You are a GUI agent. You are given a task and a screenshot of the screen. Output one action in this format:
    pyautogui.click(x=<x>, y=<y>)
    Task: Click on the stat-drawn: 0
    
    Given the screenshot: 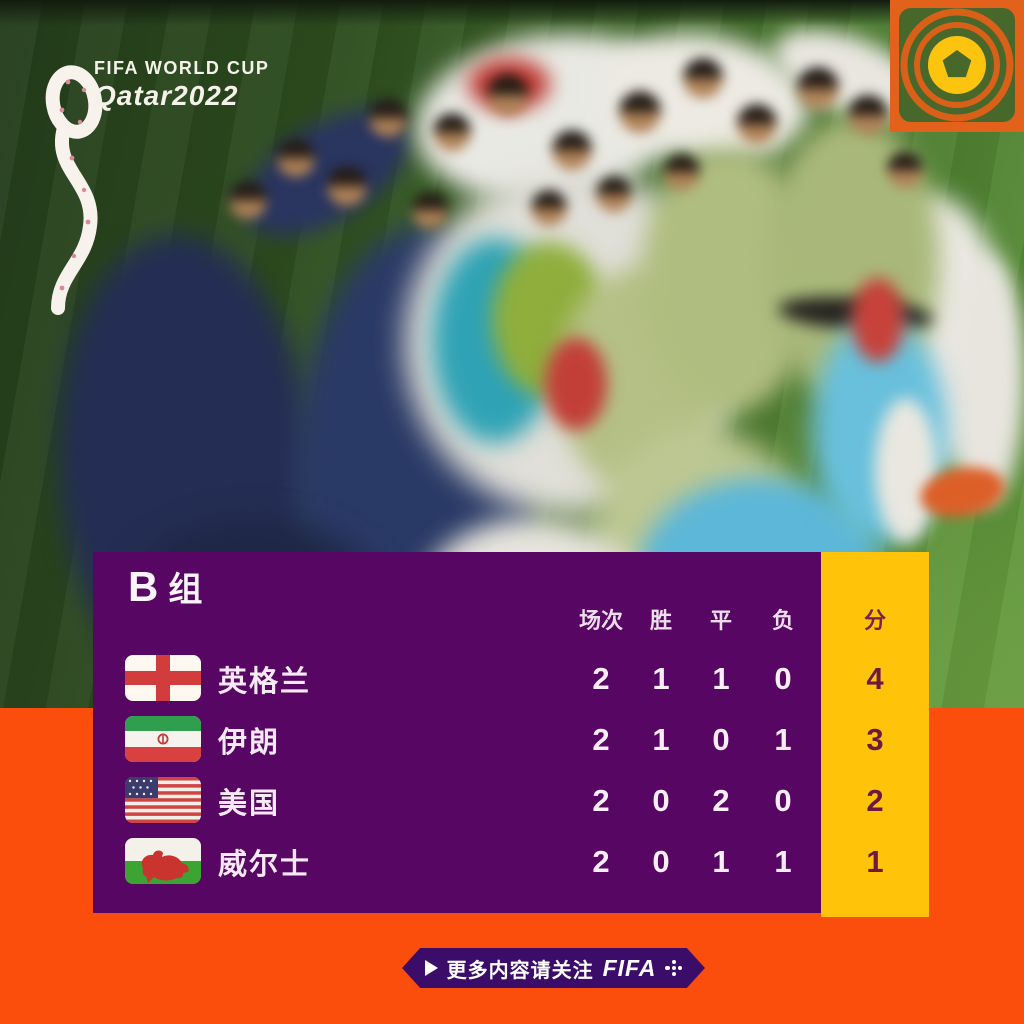 What is the action you would take?
    pyautogui.click(x=721, y=739)
    